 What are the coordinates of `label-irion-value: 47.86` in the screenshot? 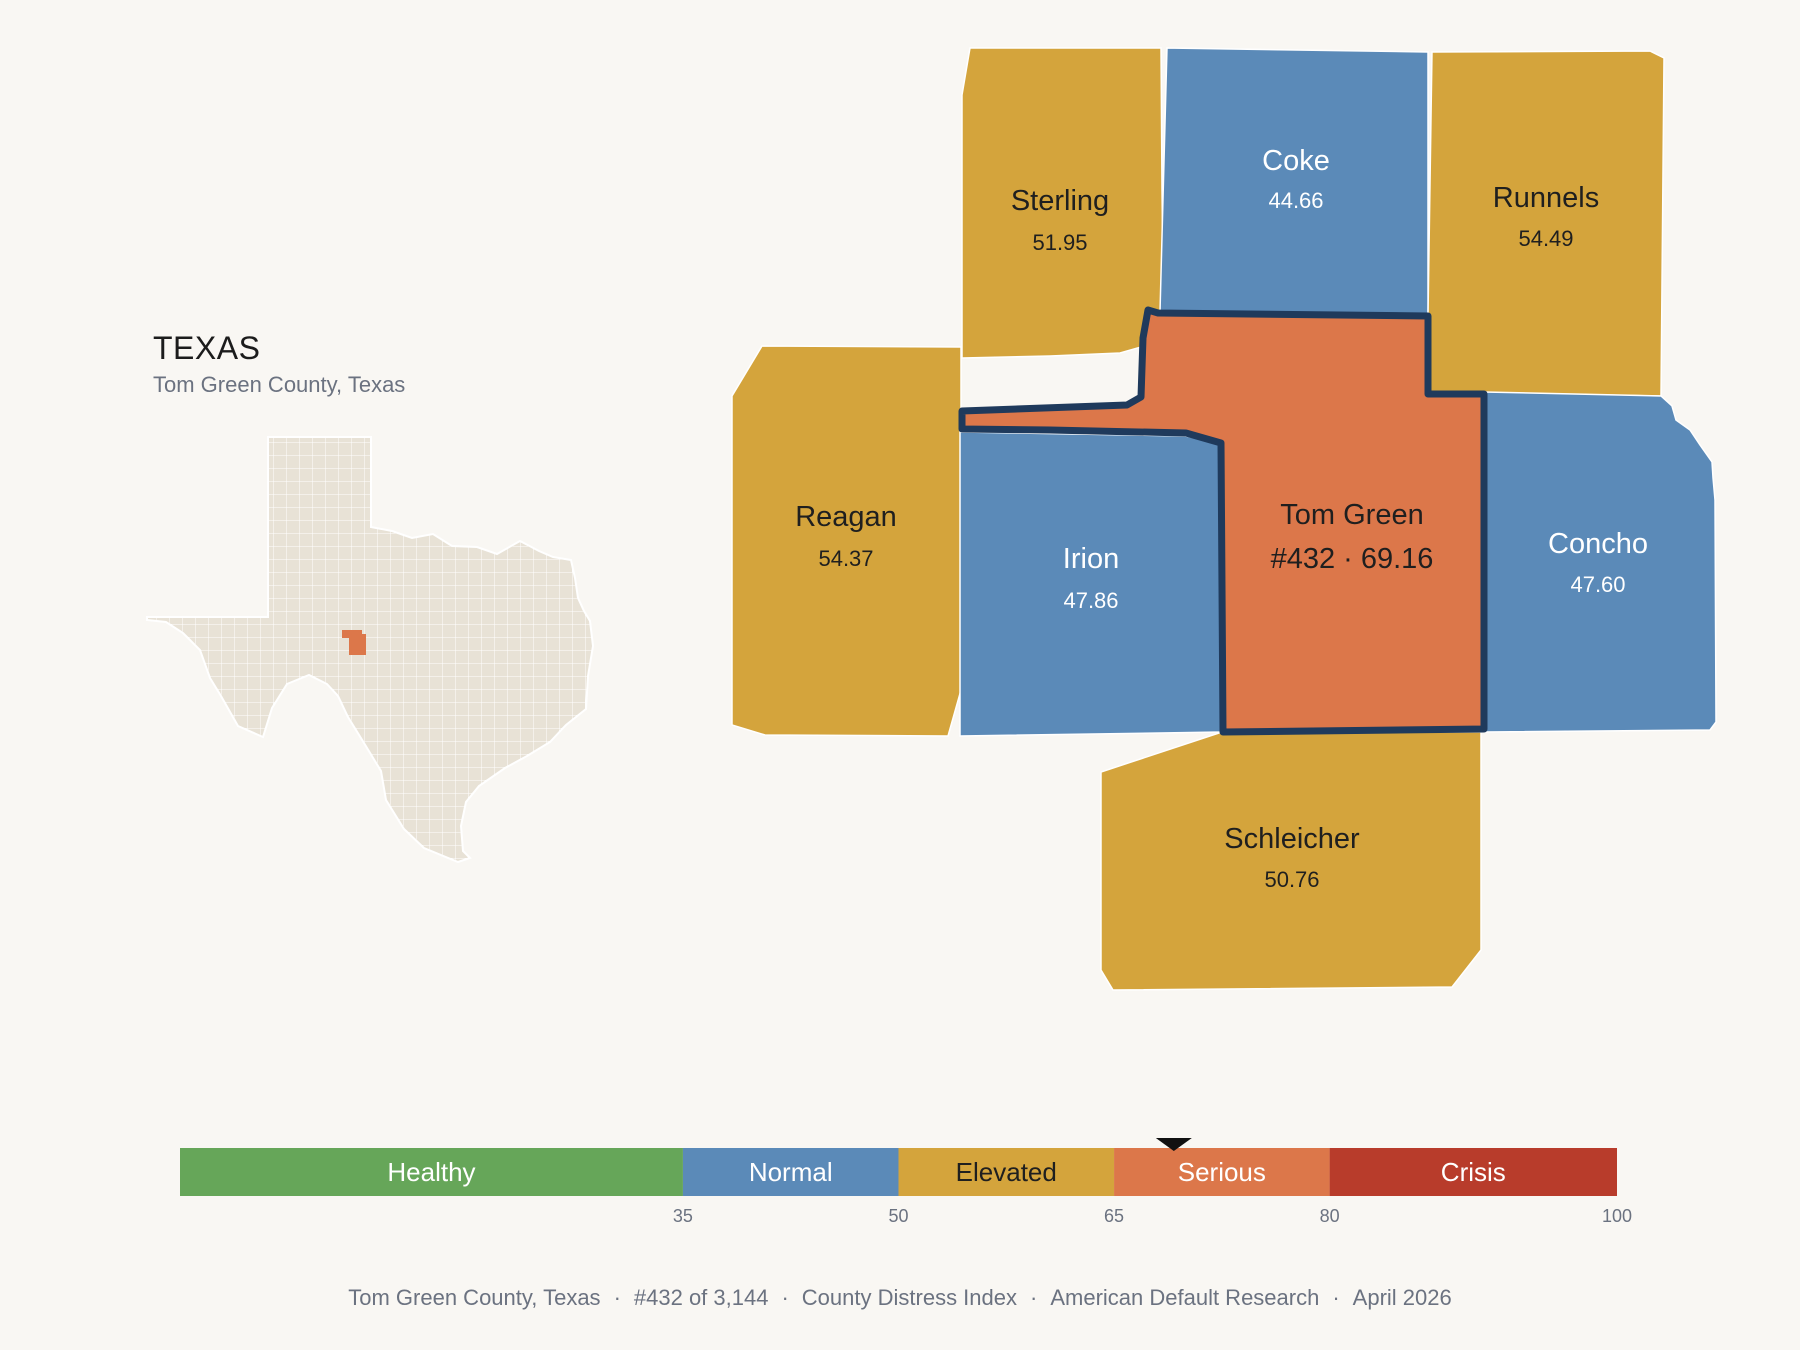 It's located at (1090, 600).